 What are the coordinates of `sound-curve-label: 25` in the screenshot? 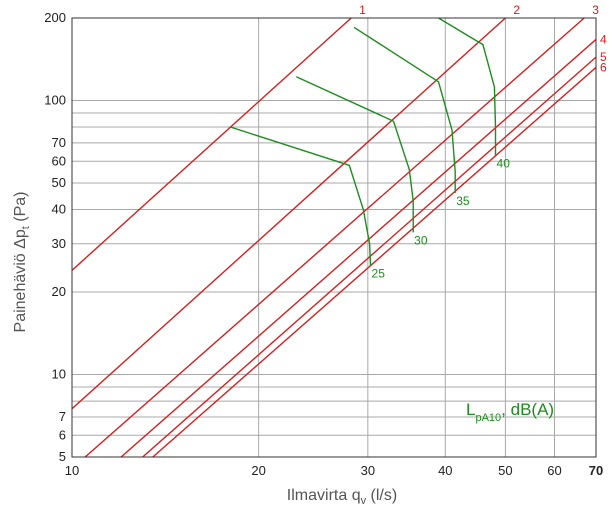 It's located at (379, 273).